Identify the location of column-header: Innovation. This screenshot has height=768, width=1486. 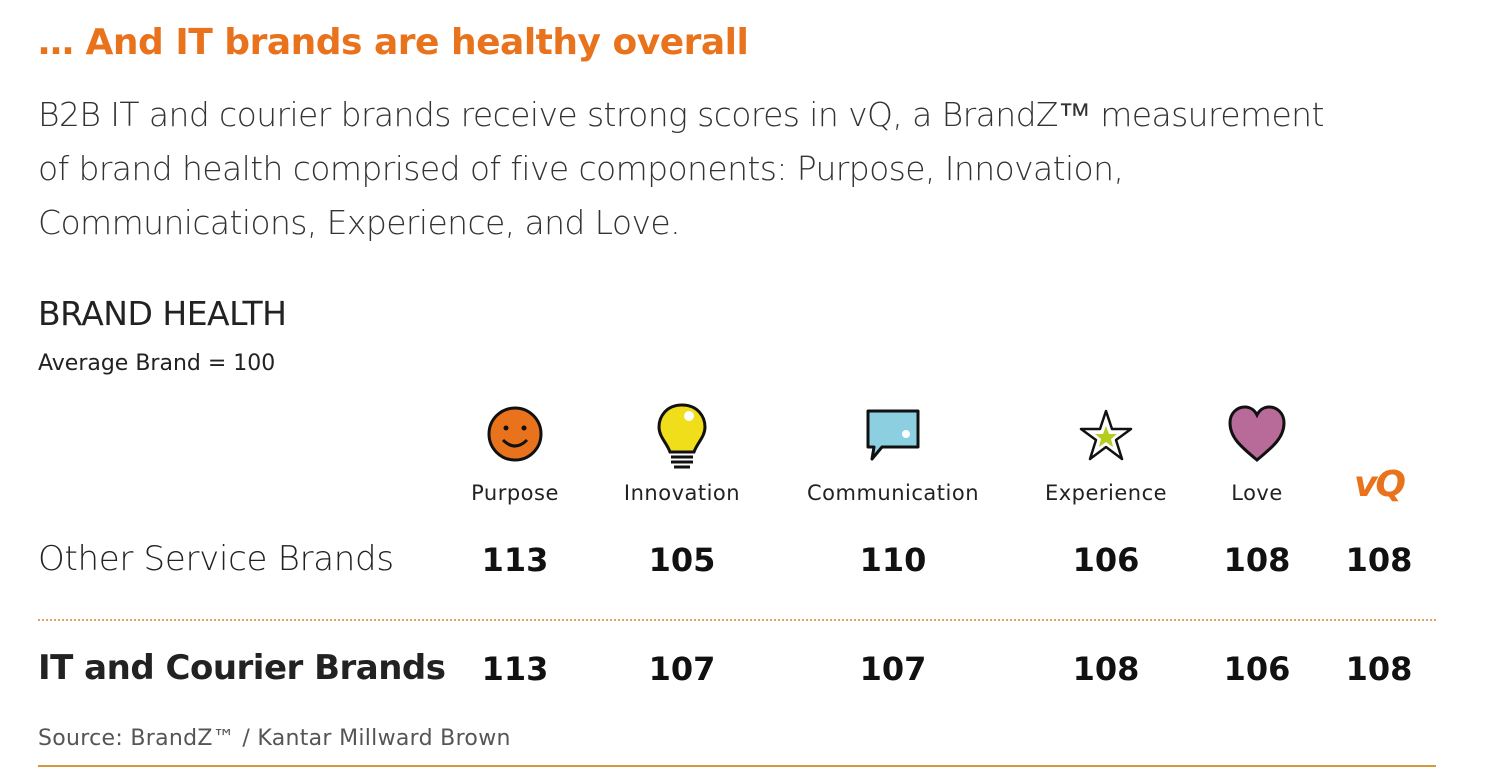
(682, 493).